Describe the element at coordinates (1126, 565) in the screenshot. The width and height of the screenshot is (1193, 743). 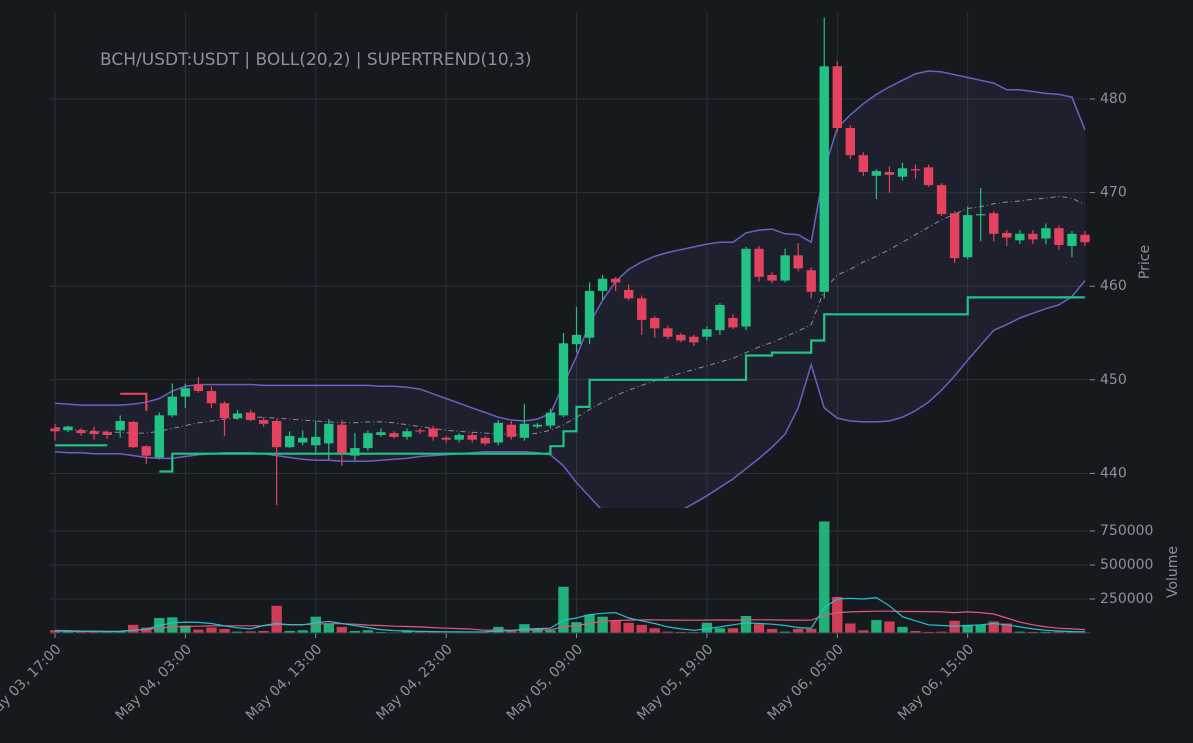
I see `volume-tick-label: 500000` at that location.